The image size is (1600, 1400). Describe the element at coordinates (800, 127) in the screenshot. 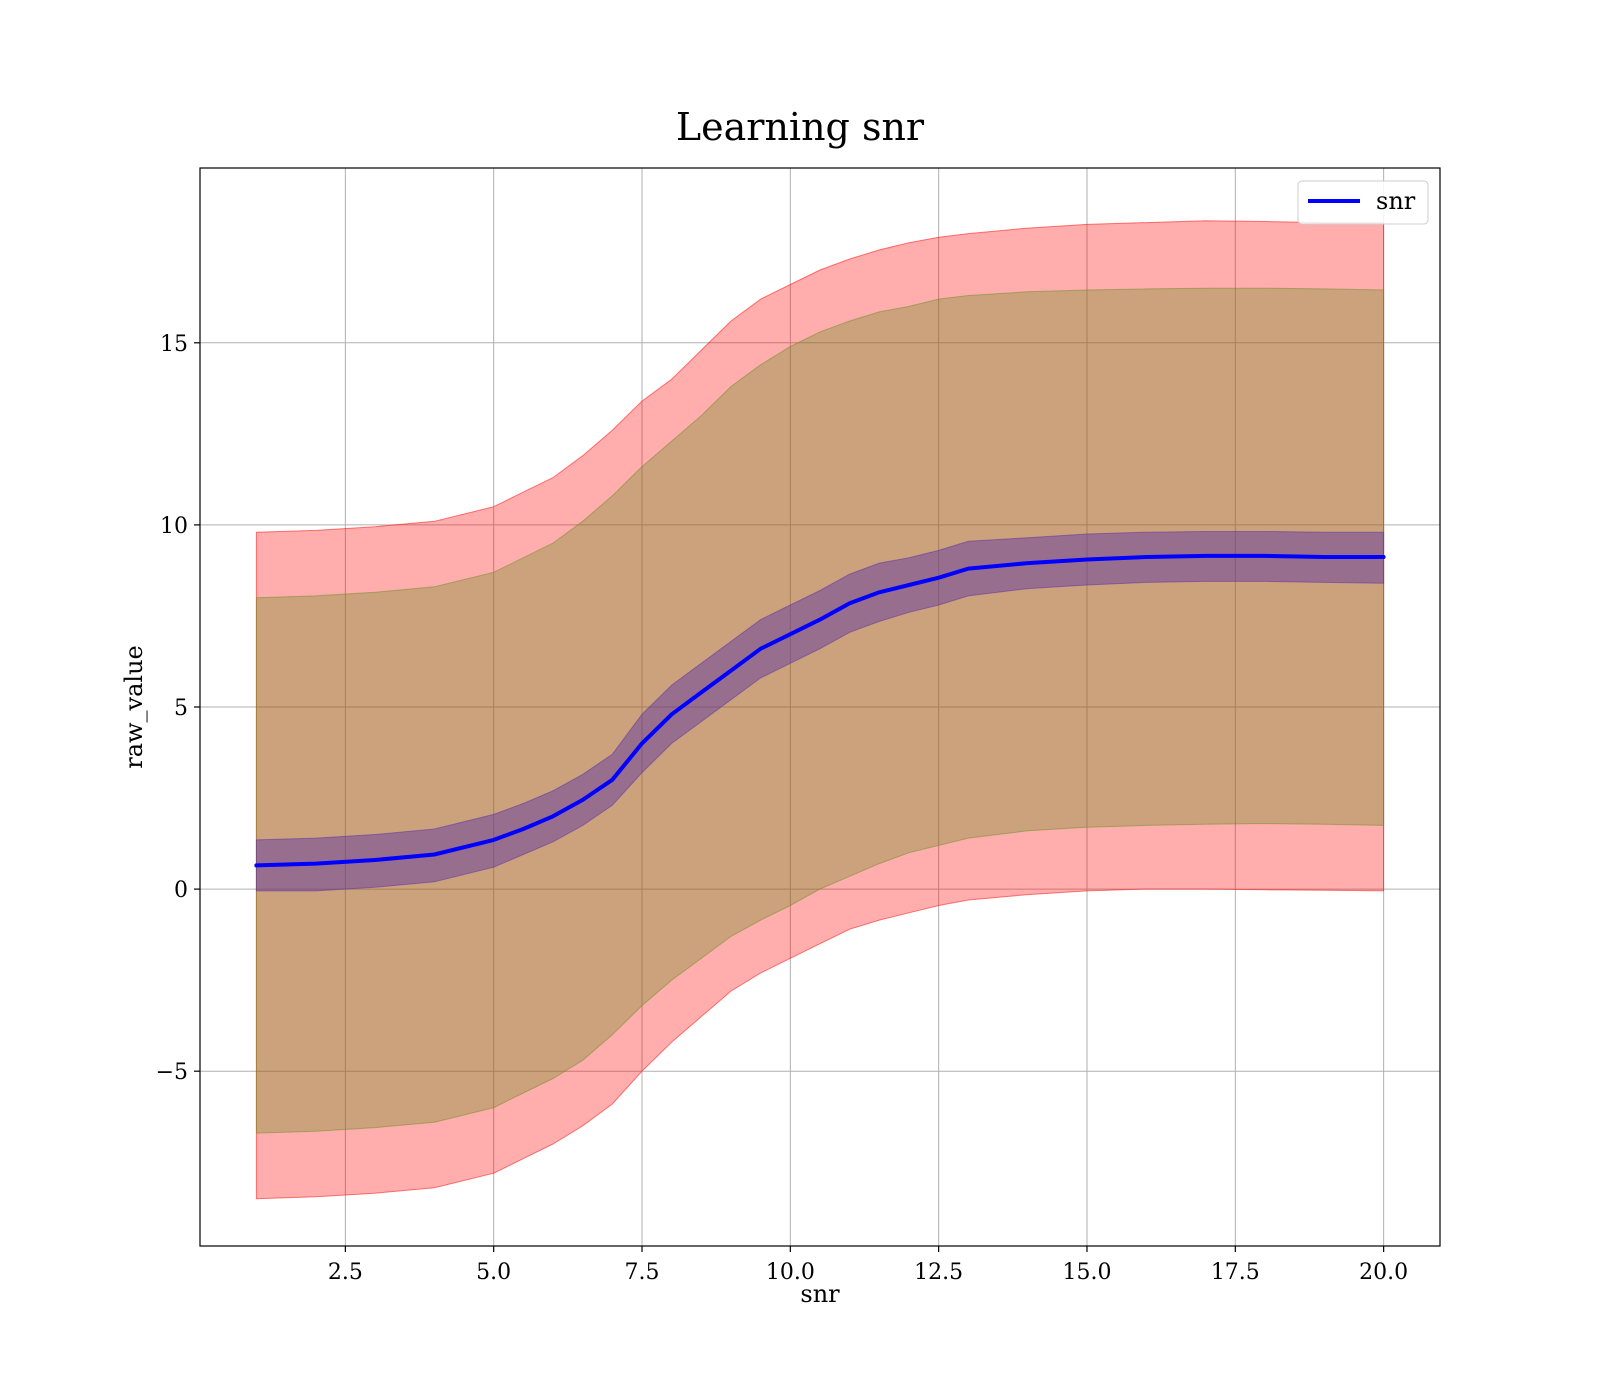

I see `chart-title: Learning snr` at that location.